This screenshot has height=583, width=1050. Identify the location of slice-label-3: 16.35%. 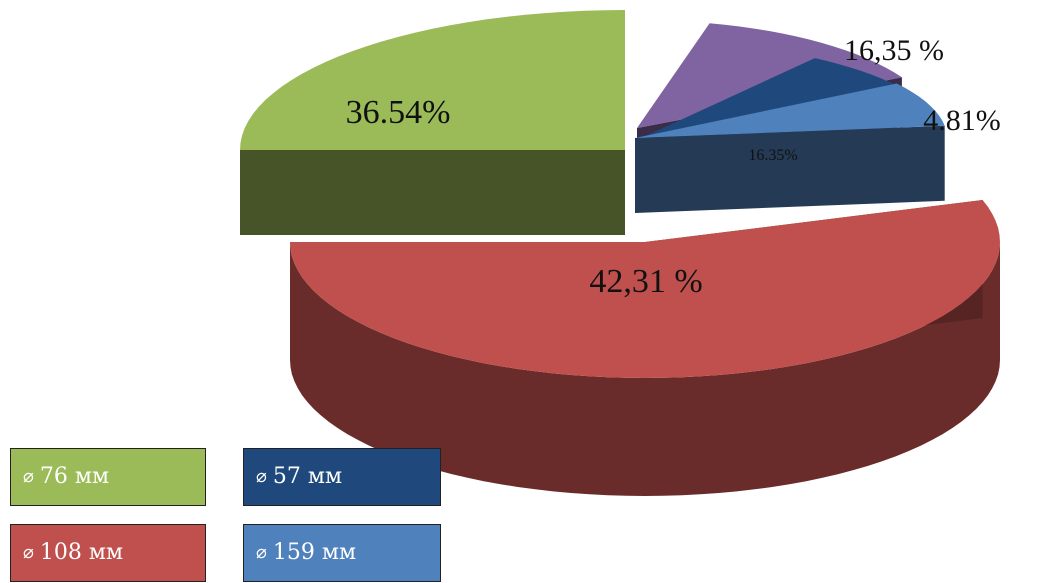
(772, 155).